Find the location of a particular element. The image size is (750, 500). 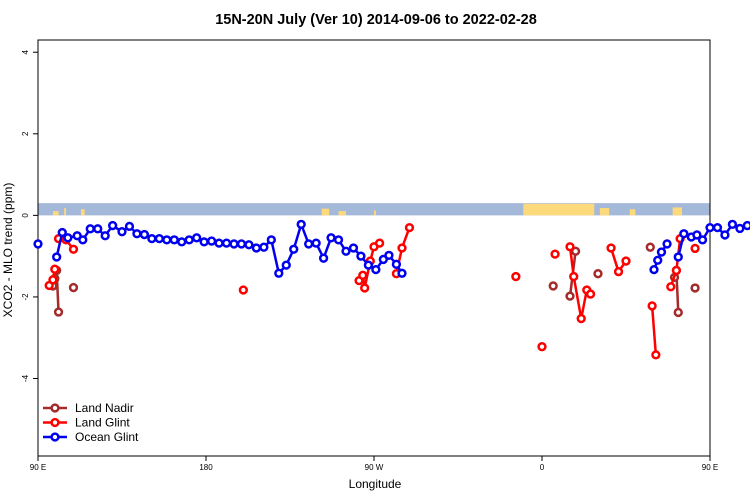

y-axis: 4 2 0 -2 -4 is located at coordinates (29, 215).